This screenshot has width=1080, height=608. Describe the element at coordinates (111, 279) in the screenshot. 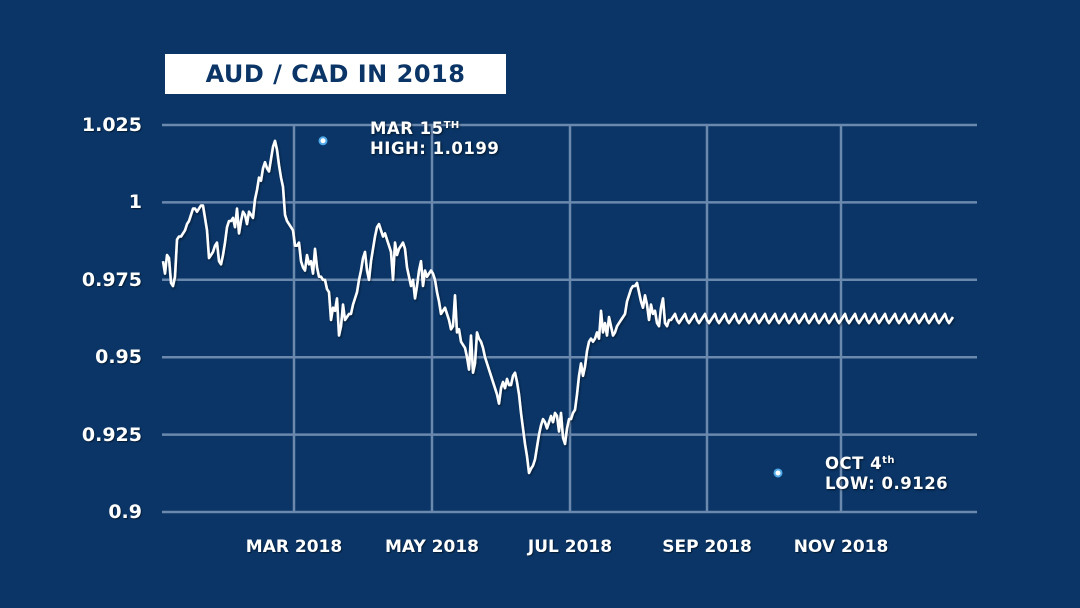

I see `y-tick-label: 0.975` at that location.